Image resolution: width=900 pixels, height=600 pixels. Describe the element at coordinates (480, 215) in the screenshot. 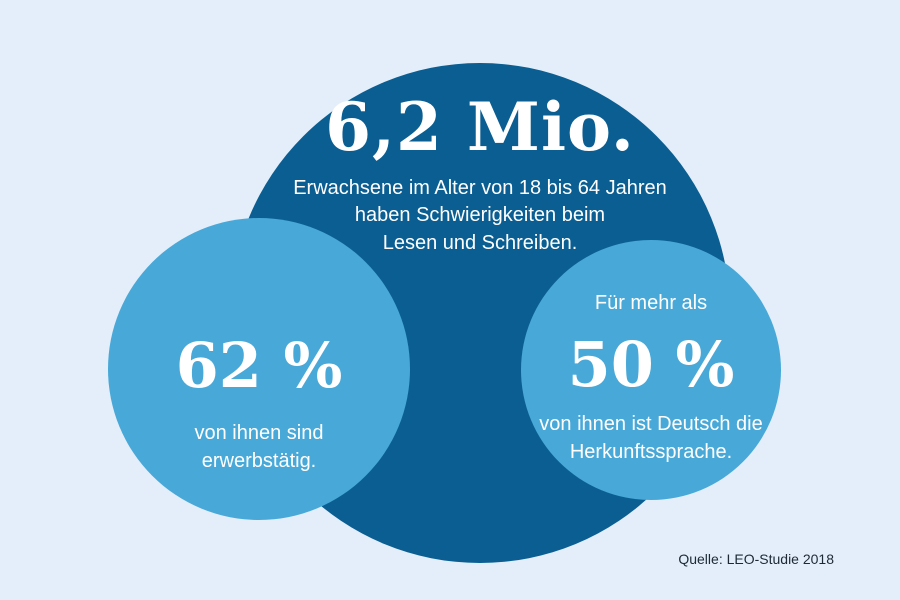

I see `headline-description-line-2: haben Schwierigkeiten beim` at that location.